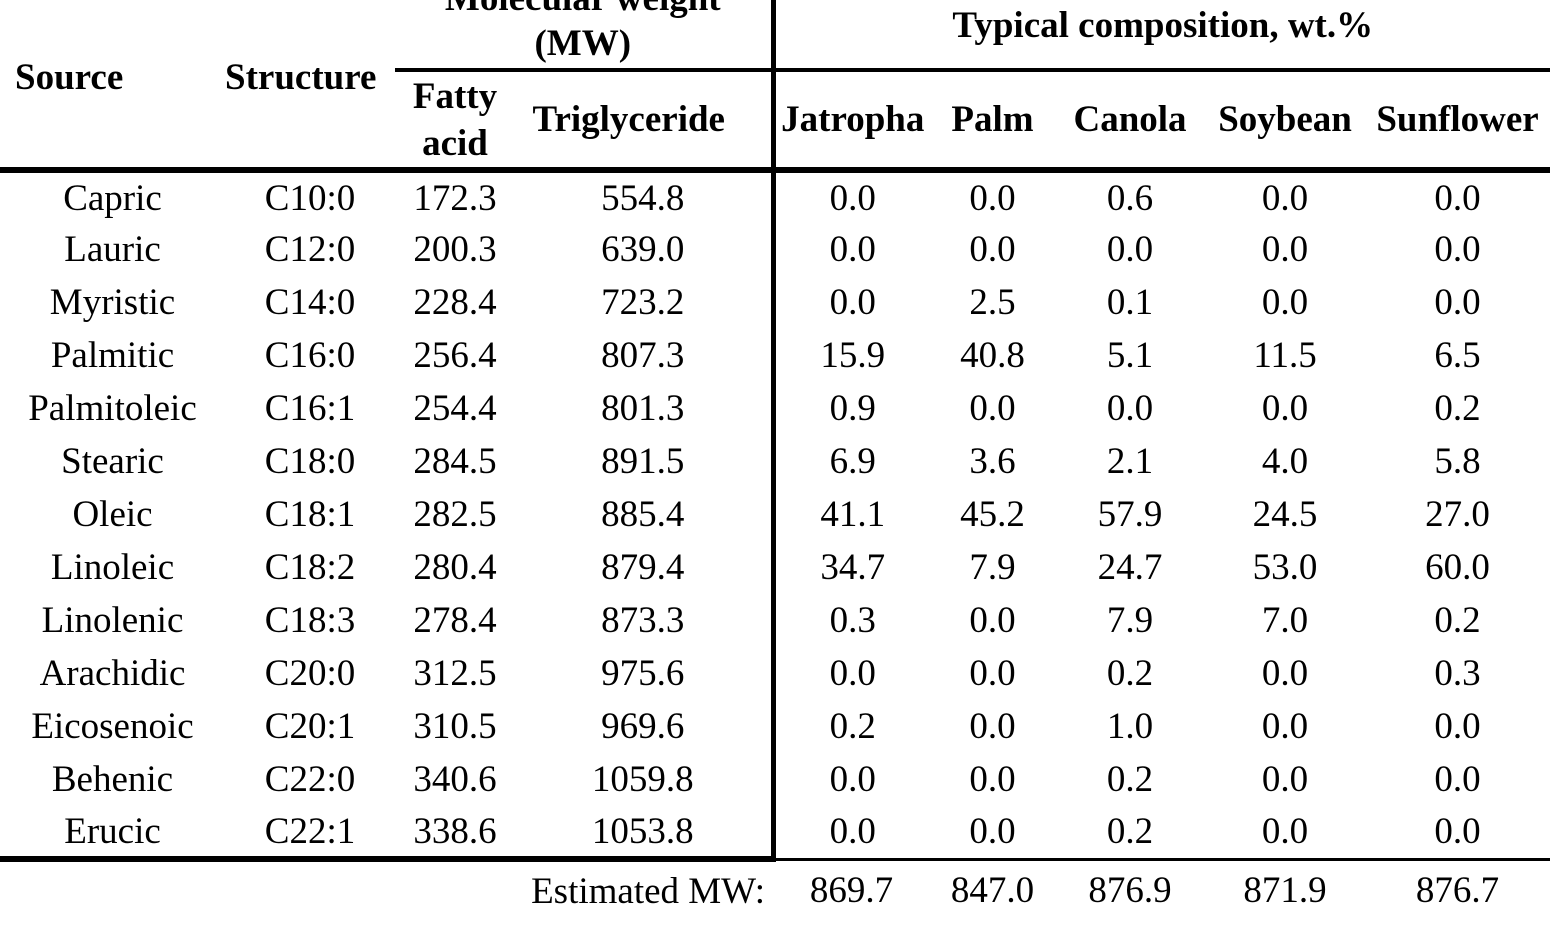 This screenshot has width=1550, height=938. I want to click on cell-source: Stearic, so click(112, 461).